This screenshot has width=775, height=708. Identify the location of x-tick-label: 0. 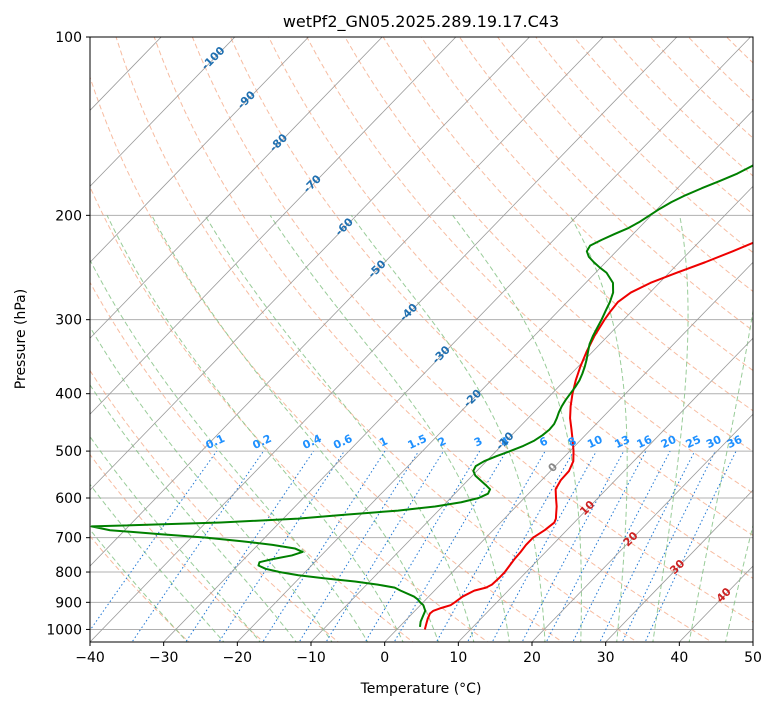
(384, 658).